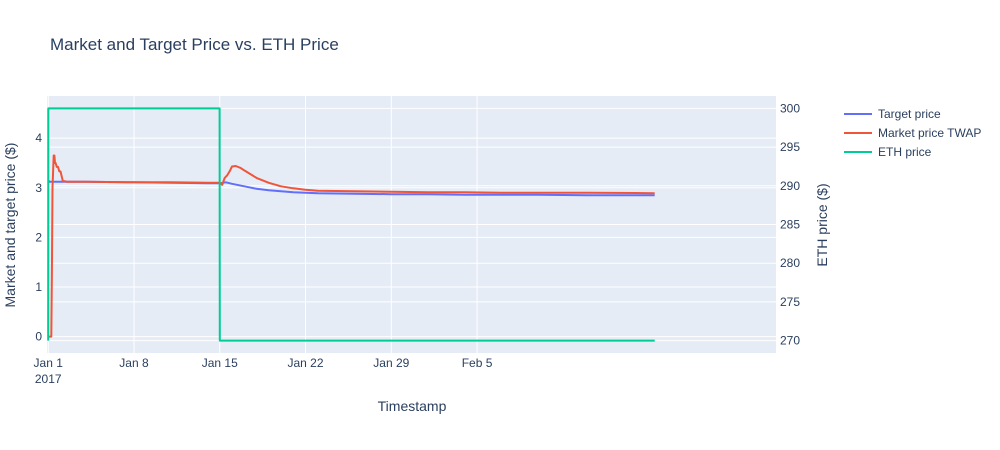  Describe the element at coordinates (38, 337) in the screenshot. I see `y-left-tick-label: 0` at that location.